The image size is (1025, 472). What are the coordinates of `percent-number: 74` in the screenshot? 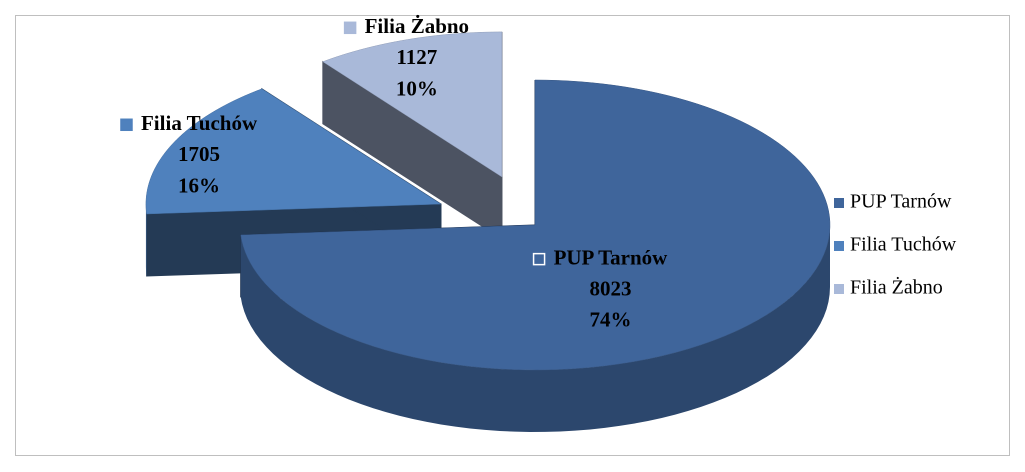 It's located at (600, 319).